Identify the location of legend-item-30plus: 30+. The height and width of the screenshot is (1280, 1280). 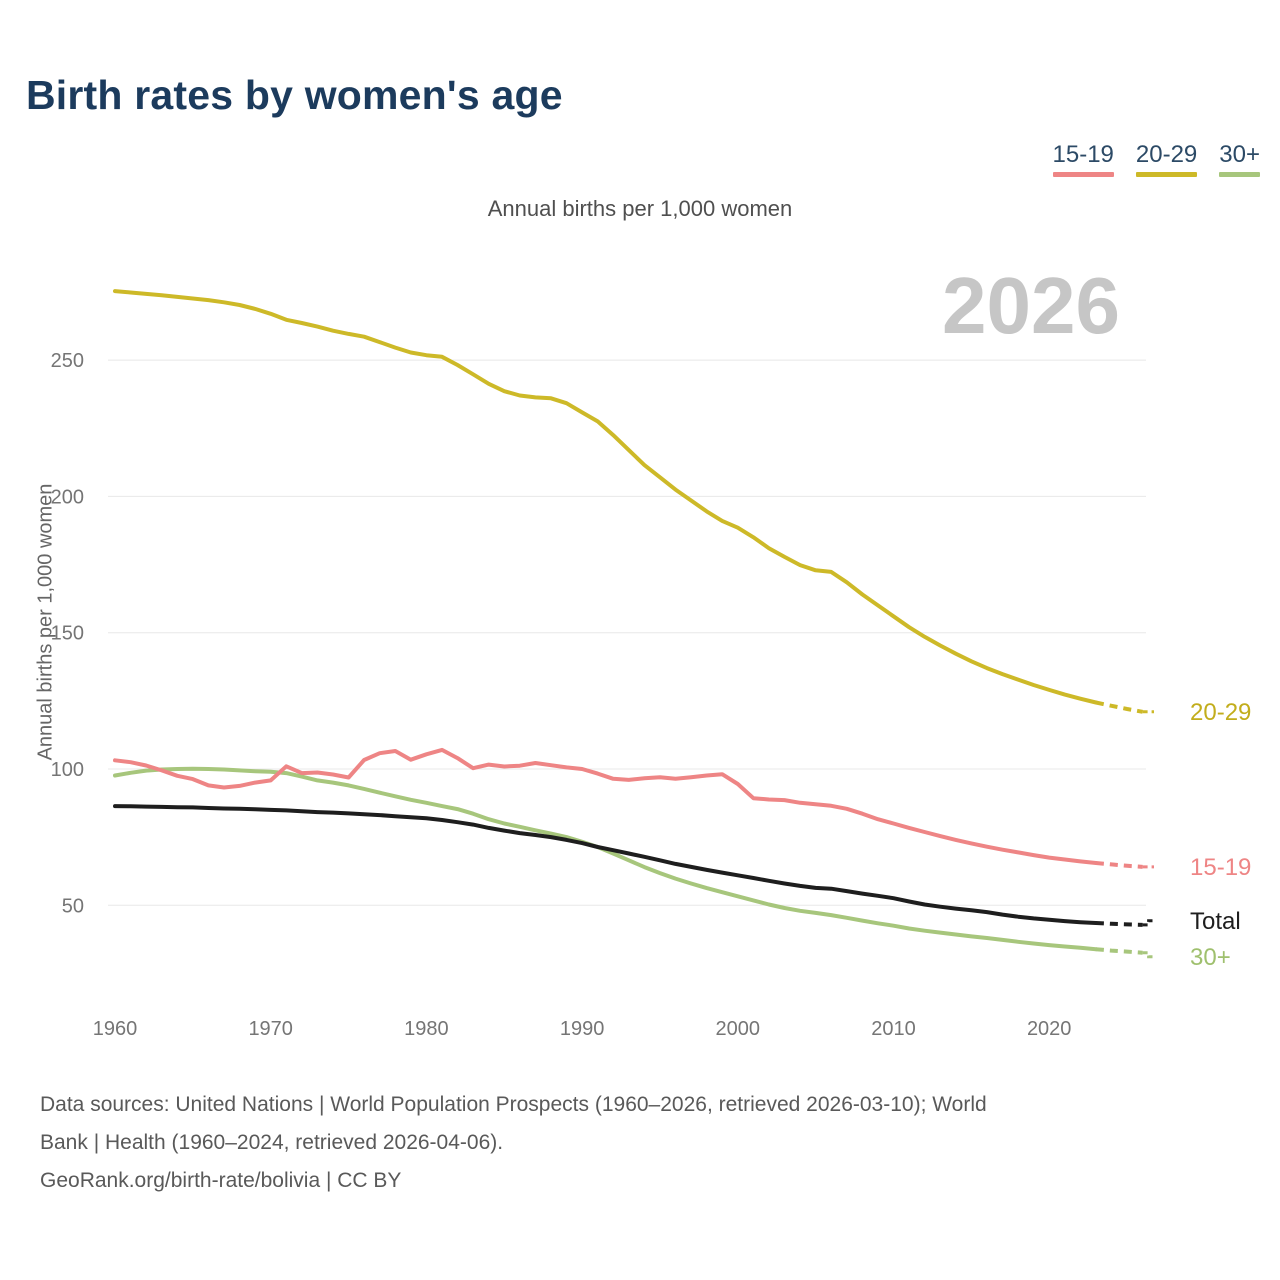
(1239, 159).